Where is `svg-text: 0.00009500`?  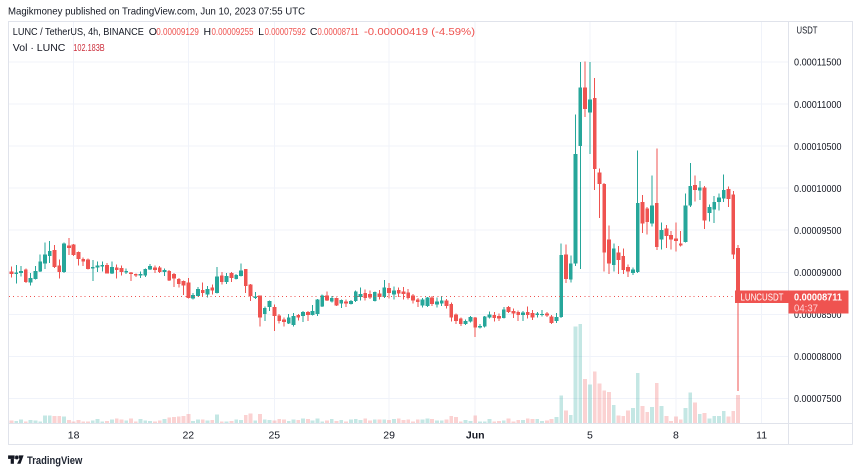
svg-text: 0.00009500 is located at coordinates (818, 231).